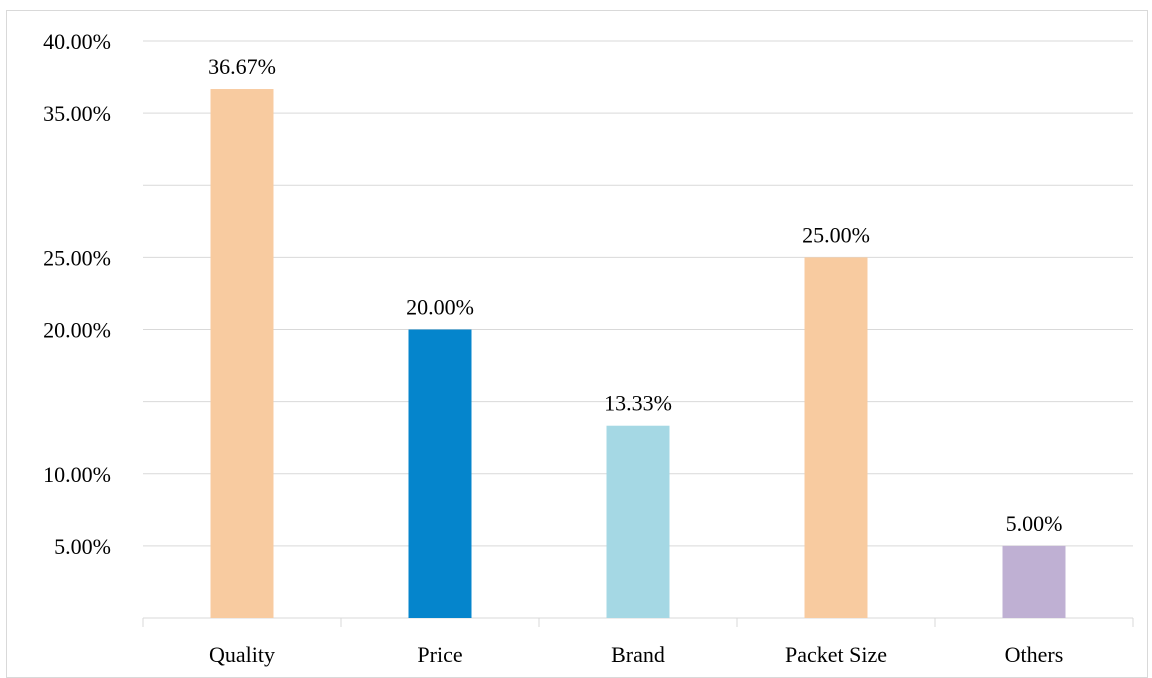 The image size is (1152, 678). What do you see at coordinates (77, 474) in the screenshot?
I see `y-tick-label: 10.00%` at bounding box center [77, 474].